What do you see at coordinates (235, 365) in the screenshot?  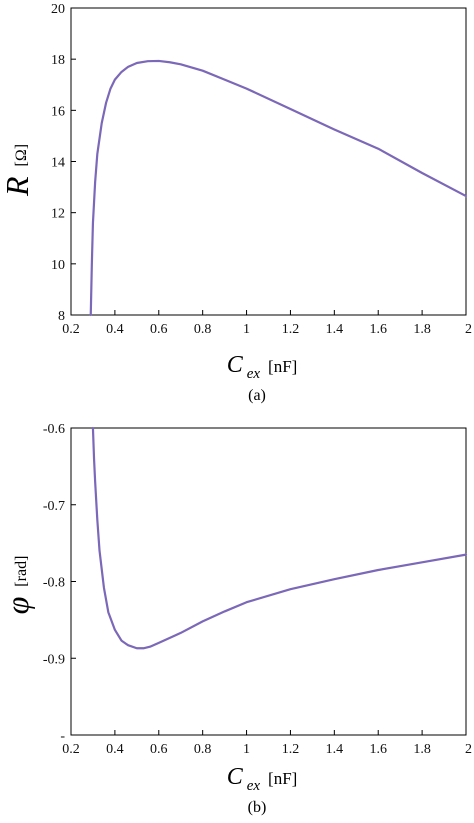 I see `x-axis-symbol-a: C` at bounding box center [235, 365].